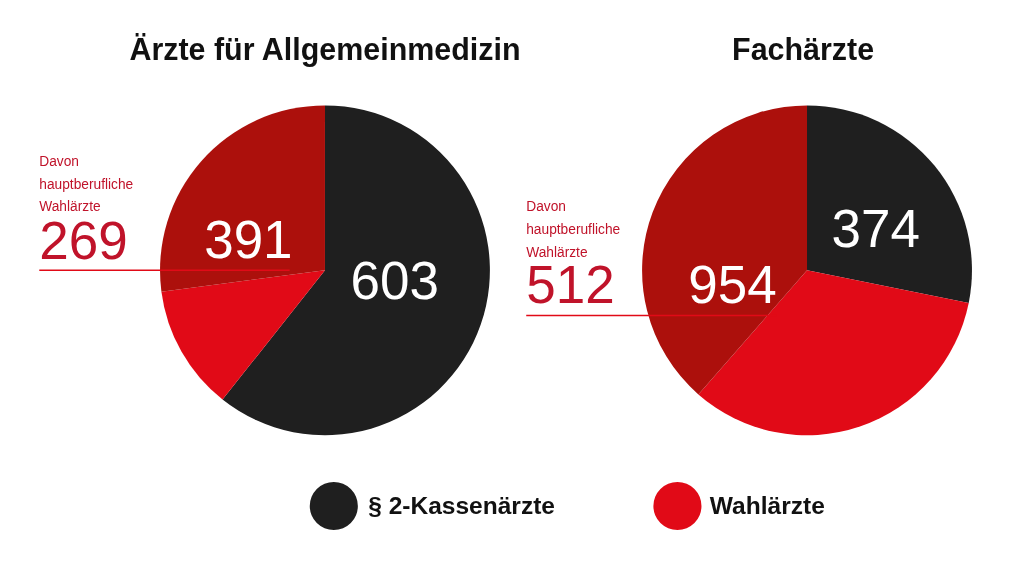 The image size is (1024, 575). Describe the element at coordinates (461, 505) in the screenshot. I see `legend-label: § 2-Kassenärzte` at that location.